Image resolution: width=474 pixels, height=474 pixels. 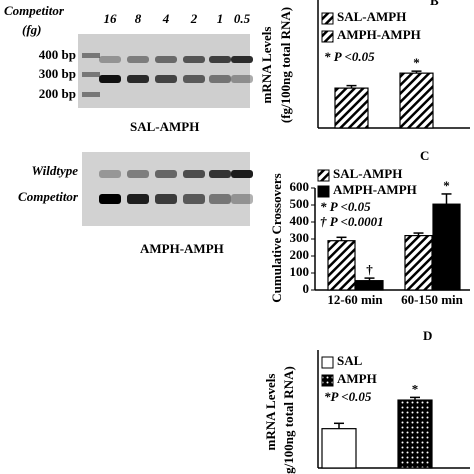 I want to click on y-axis-label: Cumulative Crossovers, so click(x=276, y=237).